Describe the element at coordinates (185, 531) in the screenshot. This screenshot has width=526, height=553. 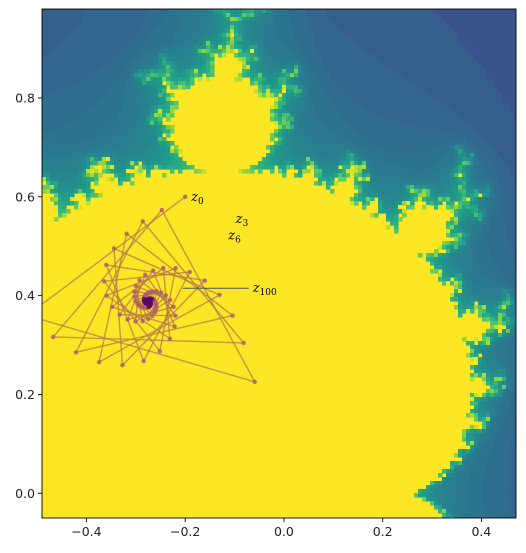
I see `x-tick-label: −0.2` at that location.